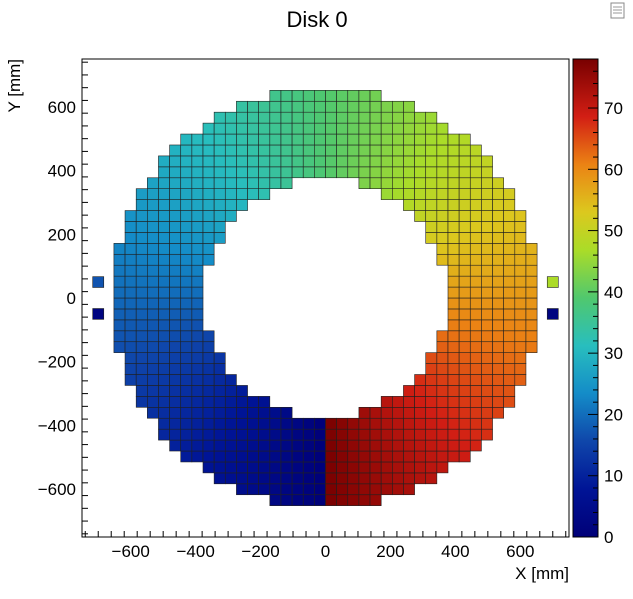 Image resolution: width=633 pixels, height=599 pixels. I want to click on x-tick-label: 400, so click(455, 551).